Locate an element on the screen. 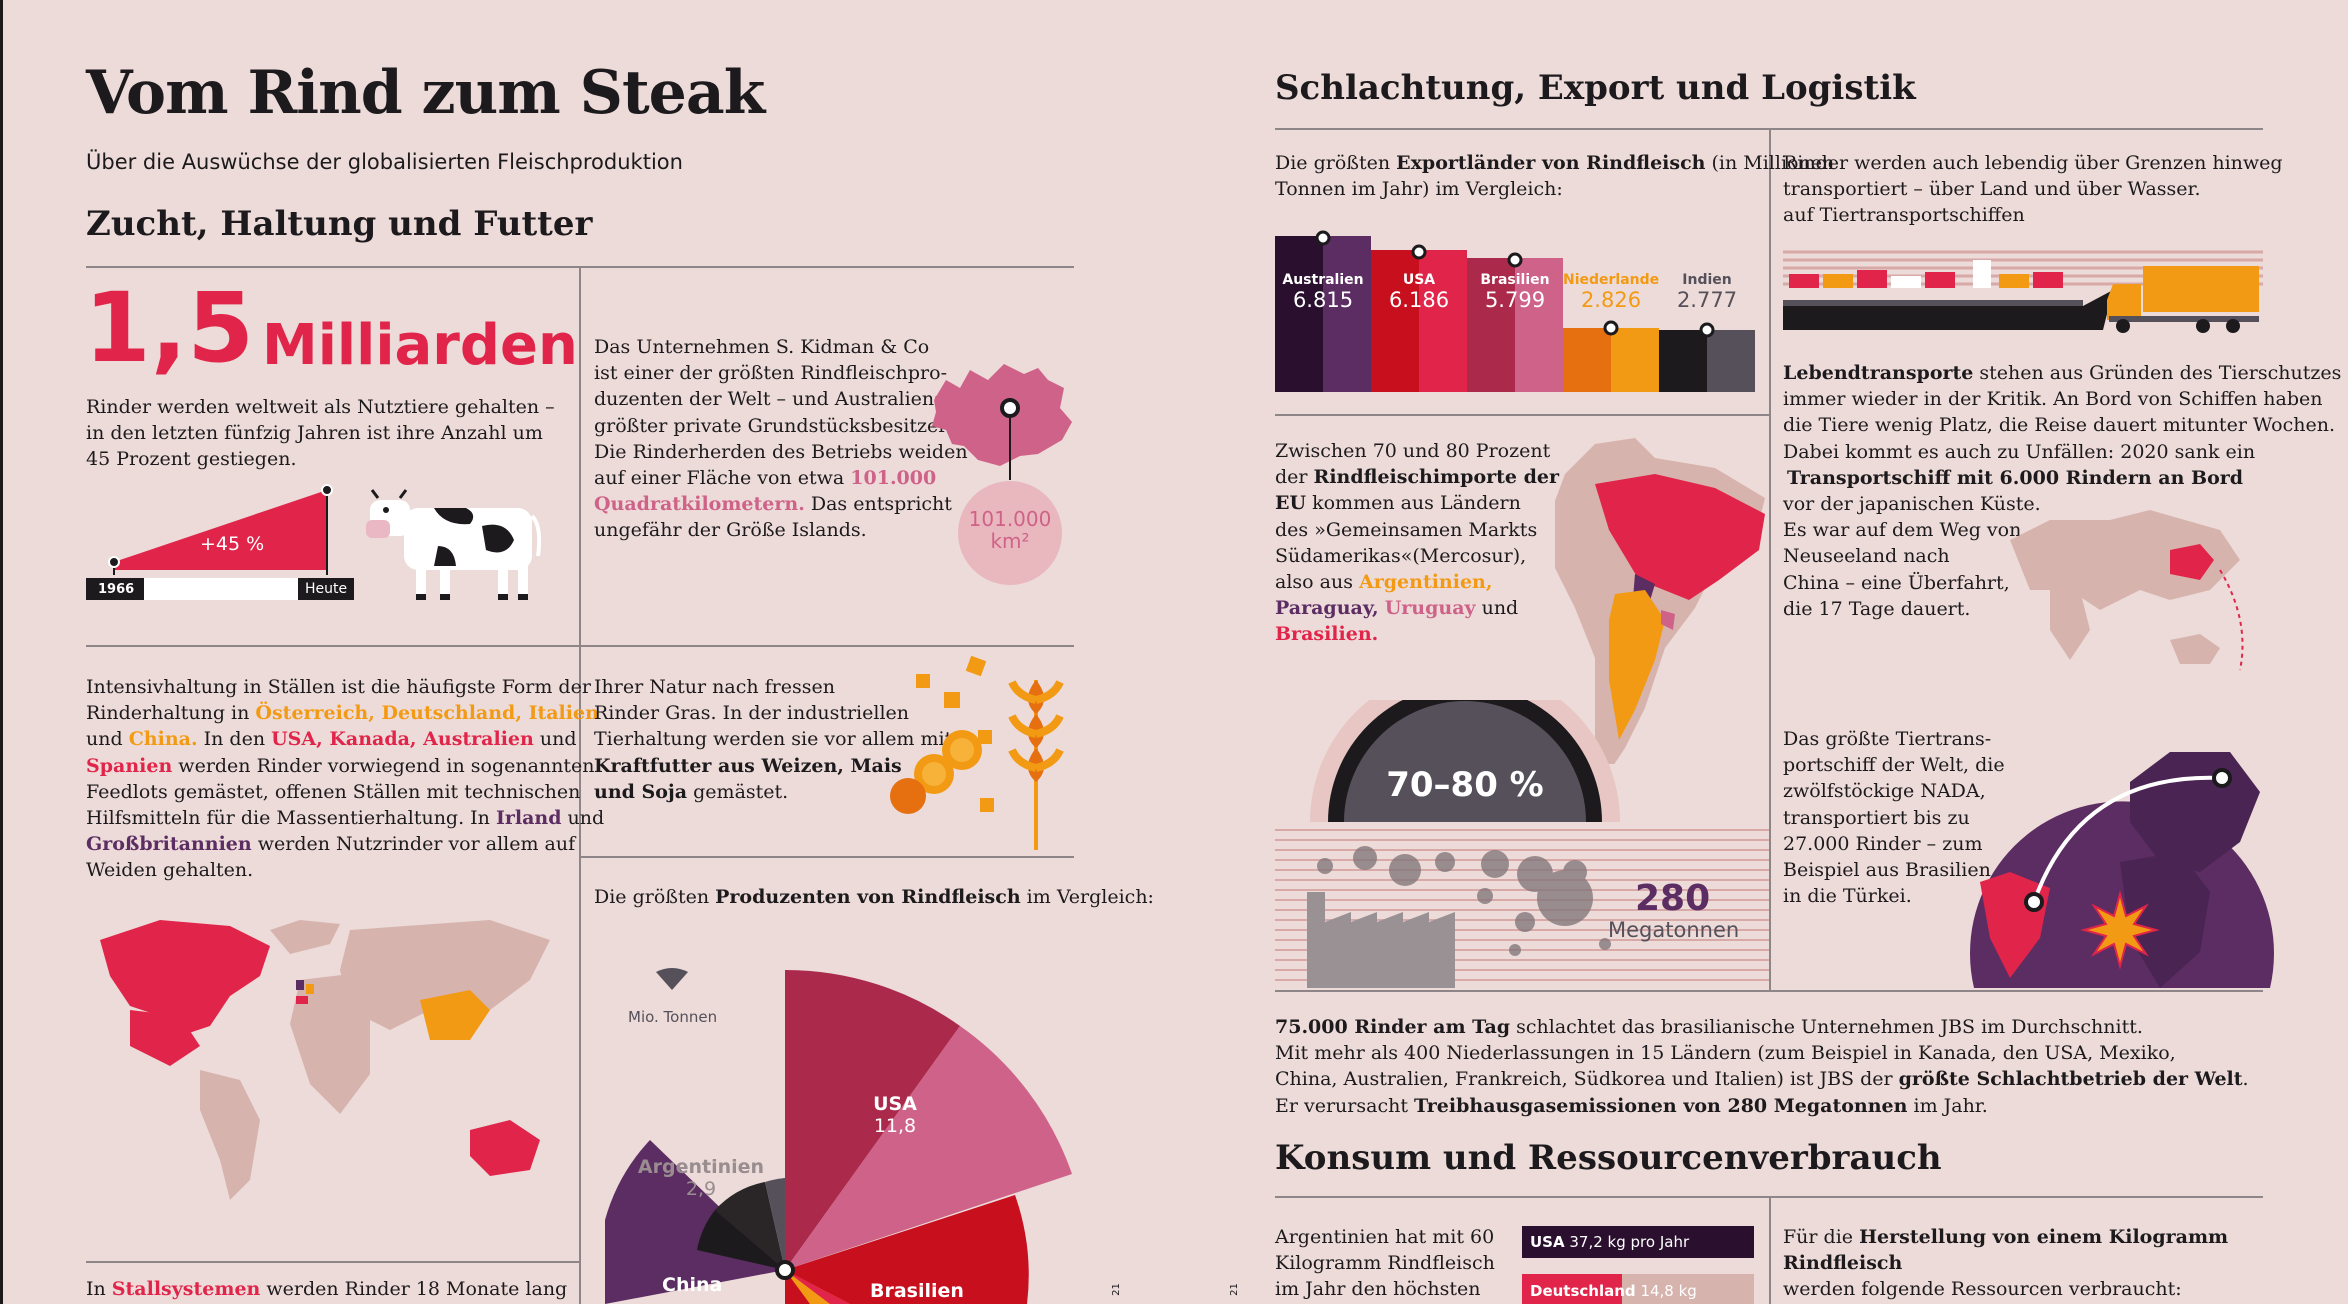  south-america-map is located at coordinates (1660, 601).